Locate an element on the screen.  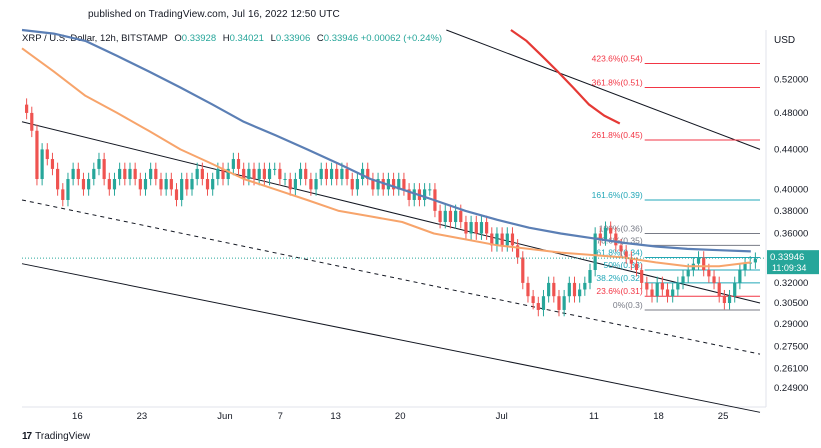
current-price-countdown: 11:09:34 is located at coordinates (789, 268).